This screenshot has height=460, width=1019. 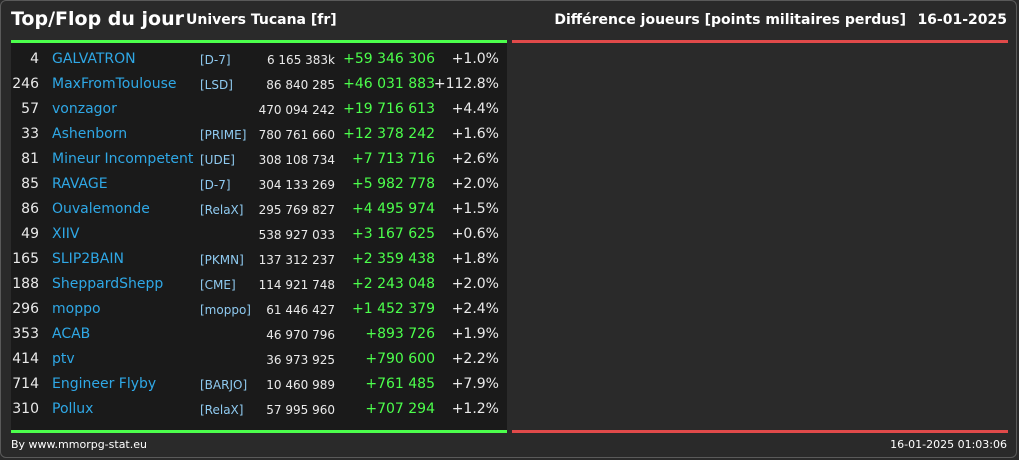 I want to click on points-difference: +5 982 778, so click(x=393, y=184).